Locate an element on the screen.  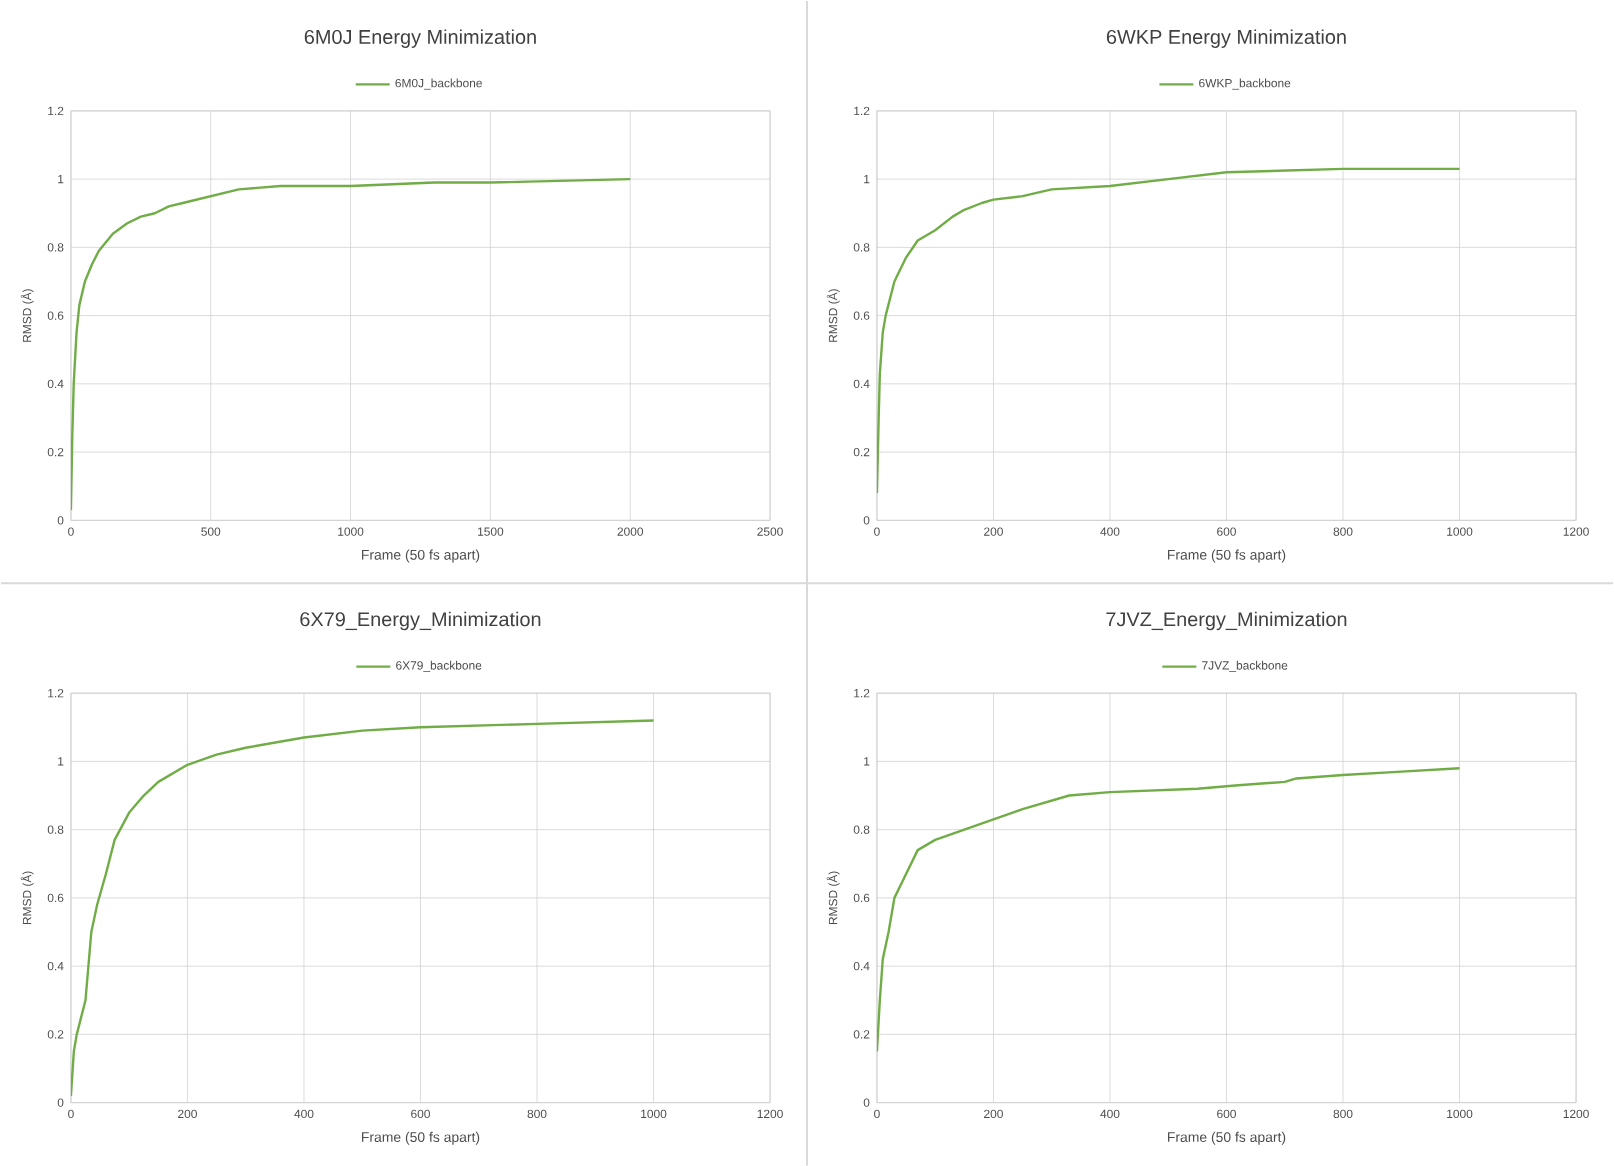
chart-title: 6M0J Energy Minimization is located at coordinates (420, 38).